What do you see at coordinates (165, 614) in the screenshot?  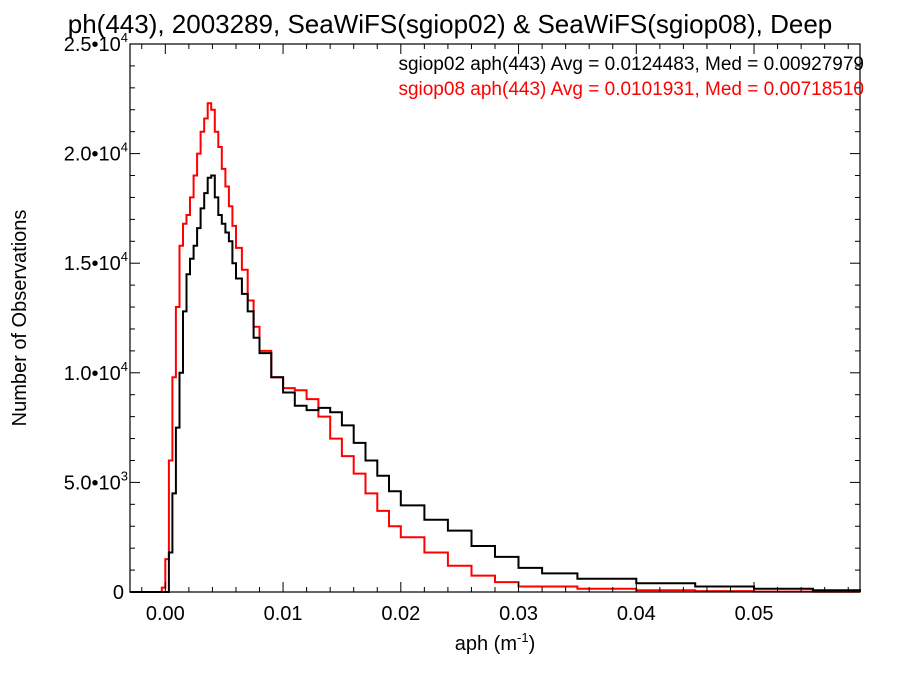 I see `x-tick-label: 0.00` at bounding box center [165, 614].